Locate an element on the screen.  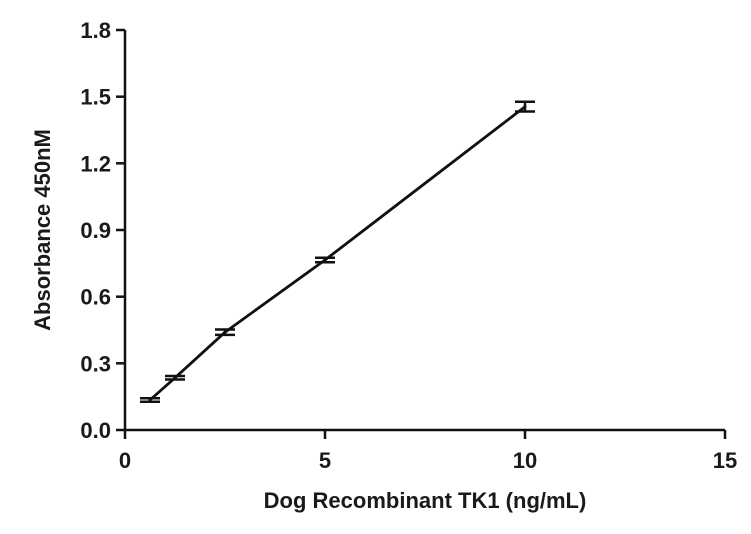
y-tick-label: 0.0 is located at coordinates (95, 430).